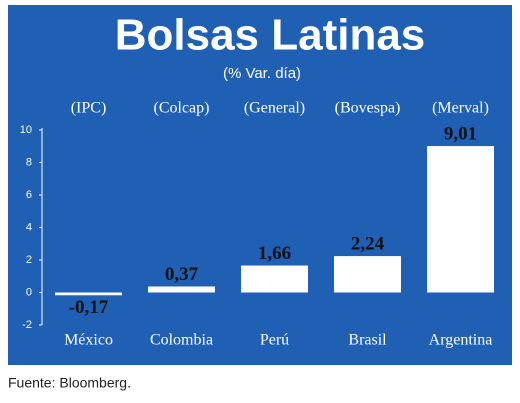  Describe the element at coordinates (368, 243) in the screenshot. I see `value-label: 2,24` at that location.